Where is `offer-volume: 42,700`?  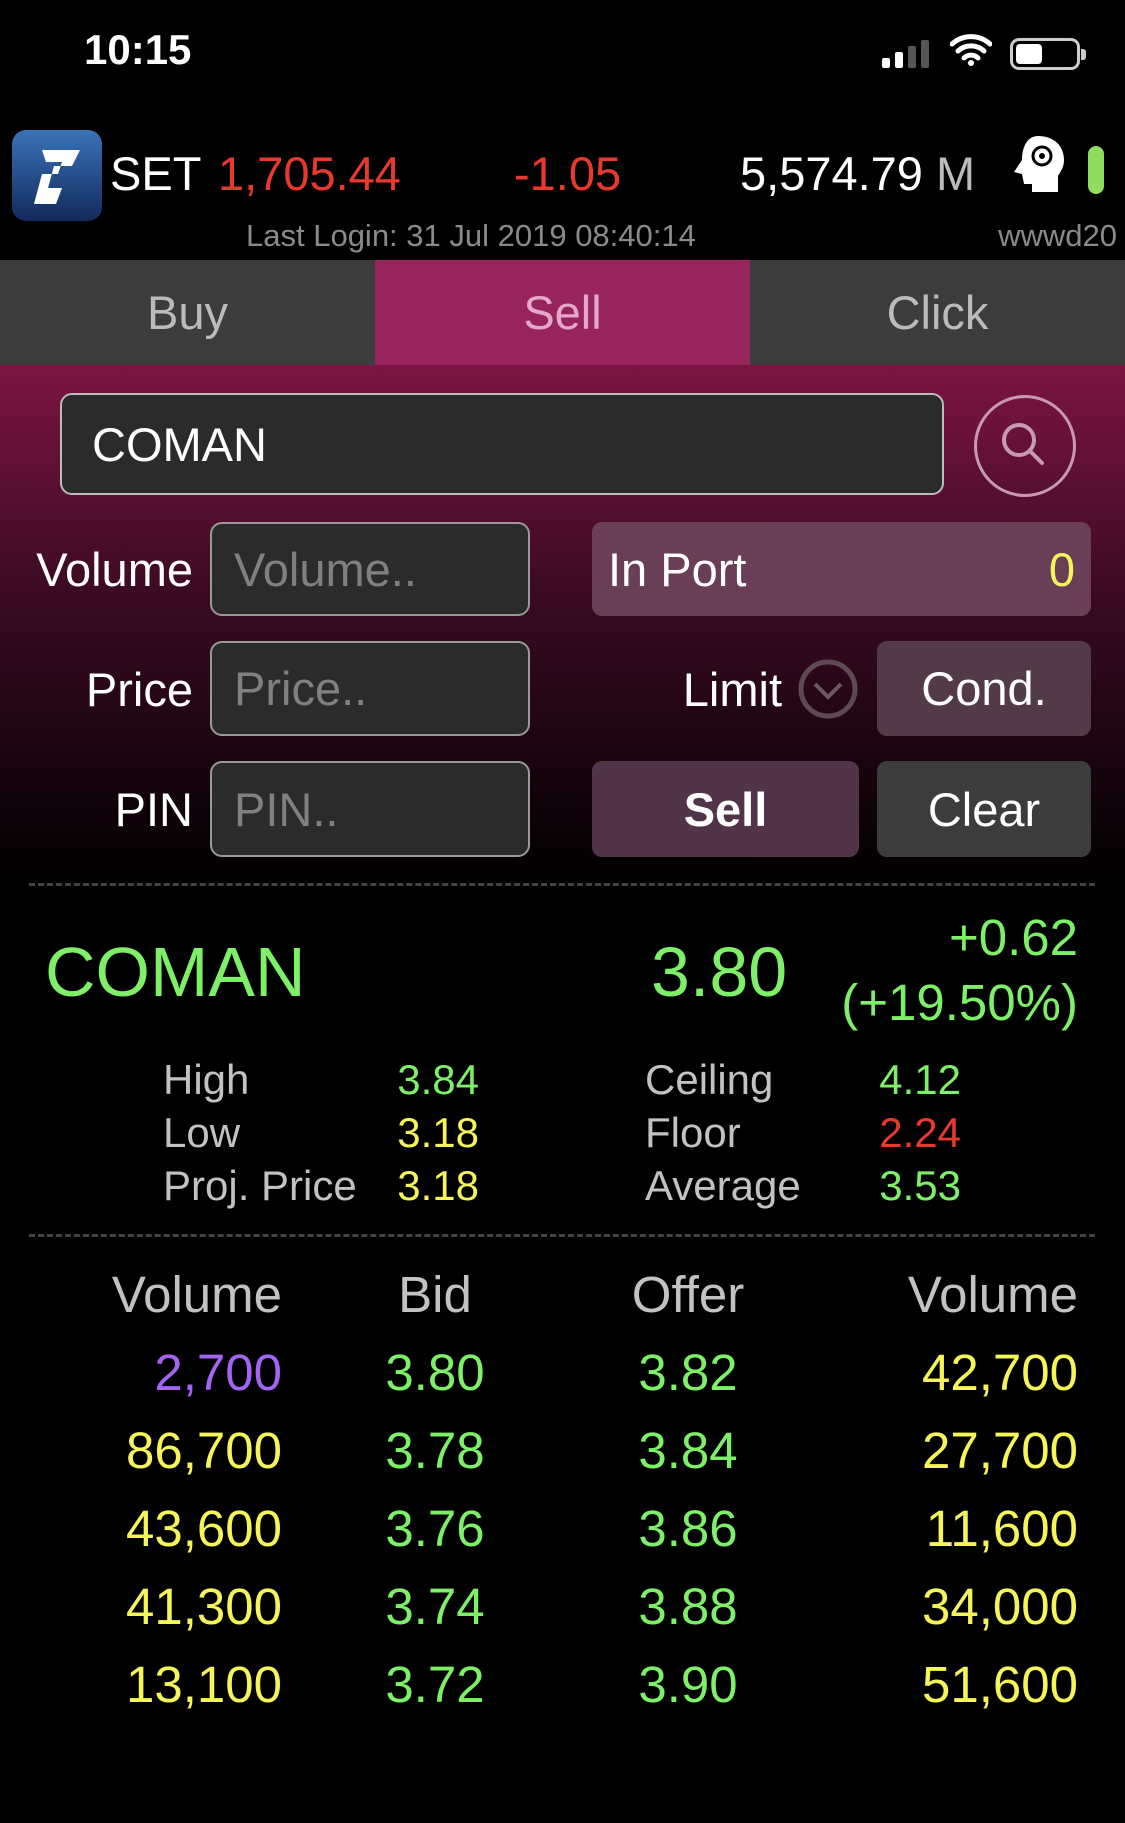
offer-volume: 42,700 is located at coordinates (1000, 1372).